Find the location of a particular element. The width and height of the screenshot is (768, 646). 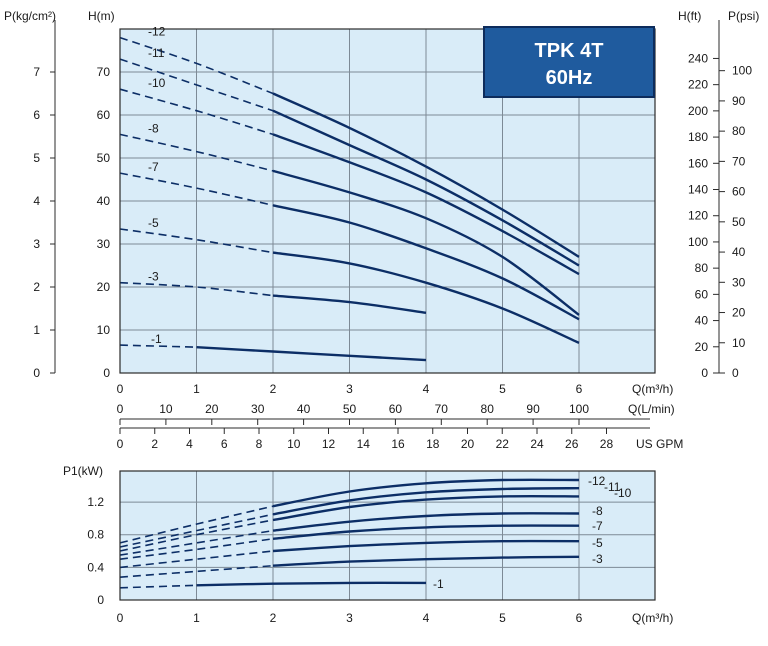

power-curve-label: -12 is located at coordinates (597, 481).